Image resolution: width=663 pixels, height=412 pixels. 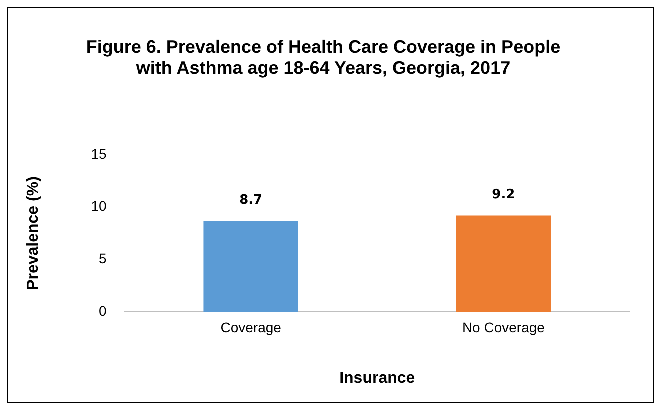 I want to click on x-tick-label: Coverage, so click(x=251, y=327).